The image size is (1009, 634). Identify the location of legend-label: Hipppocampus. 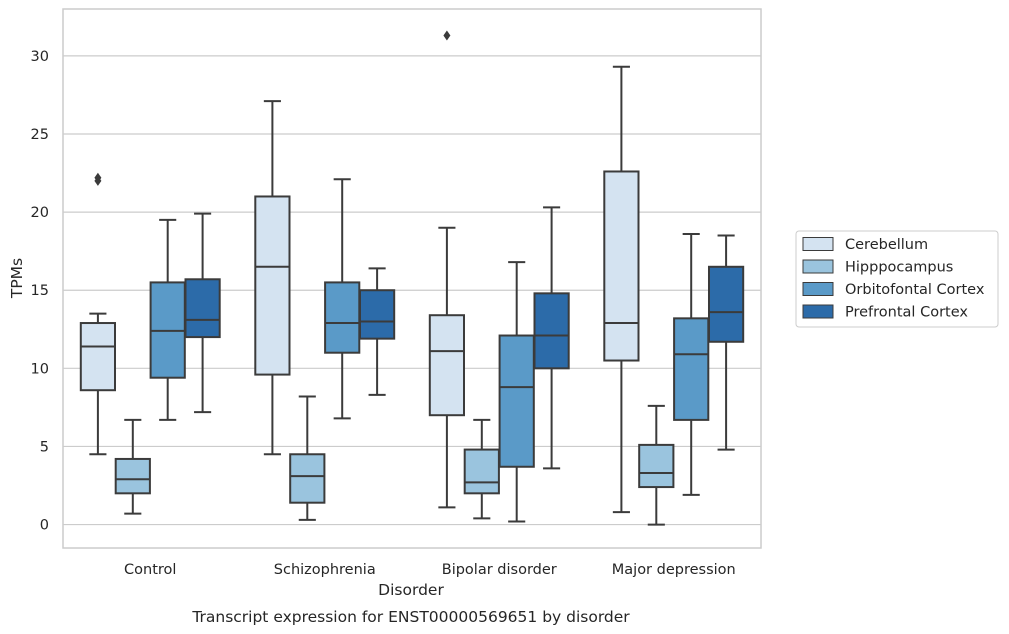
(899, 268).